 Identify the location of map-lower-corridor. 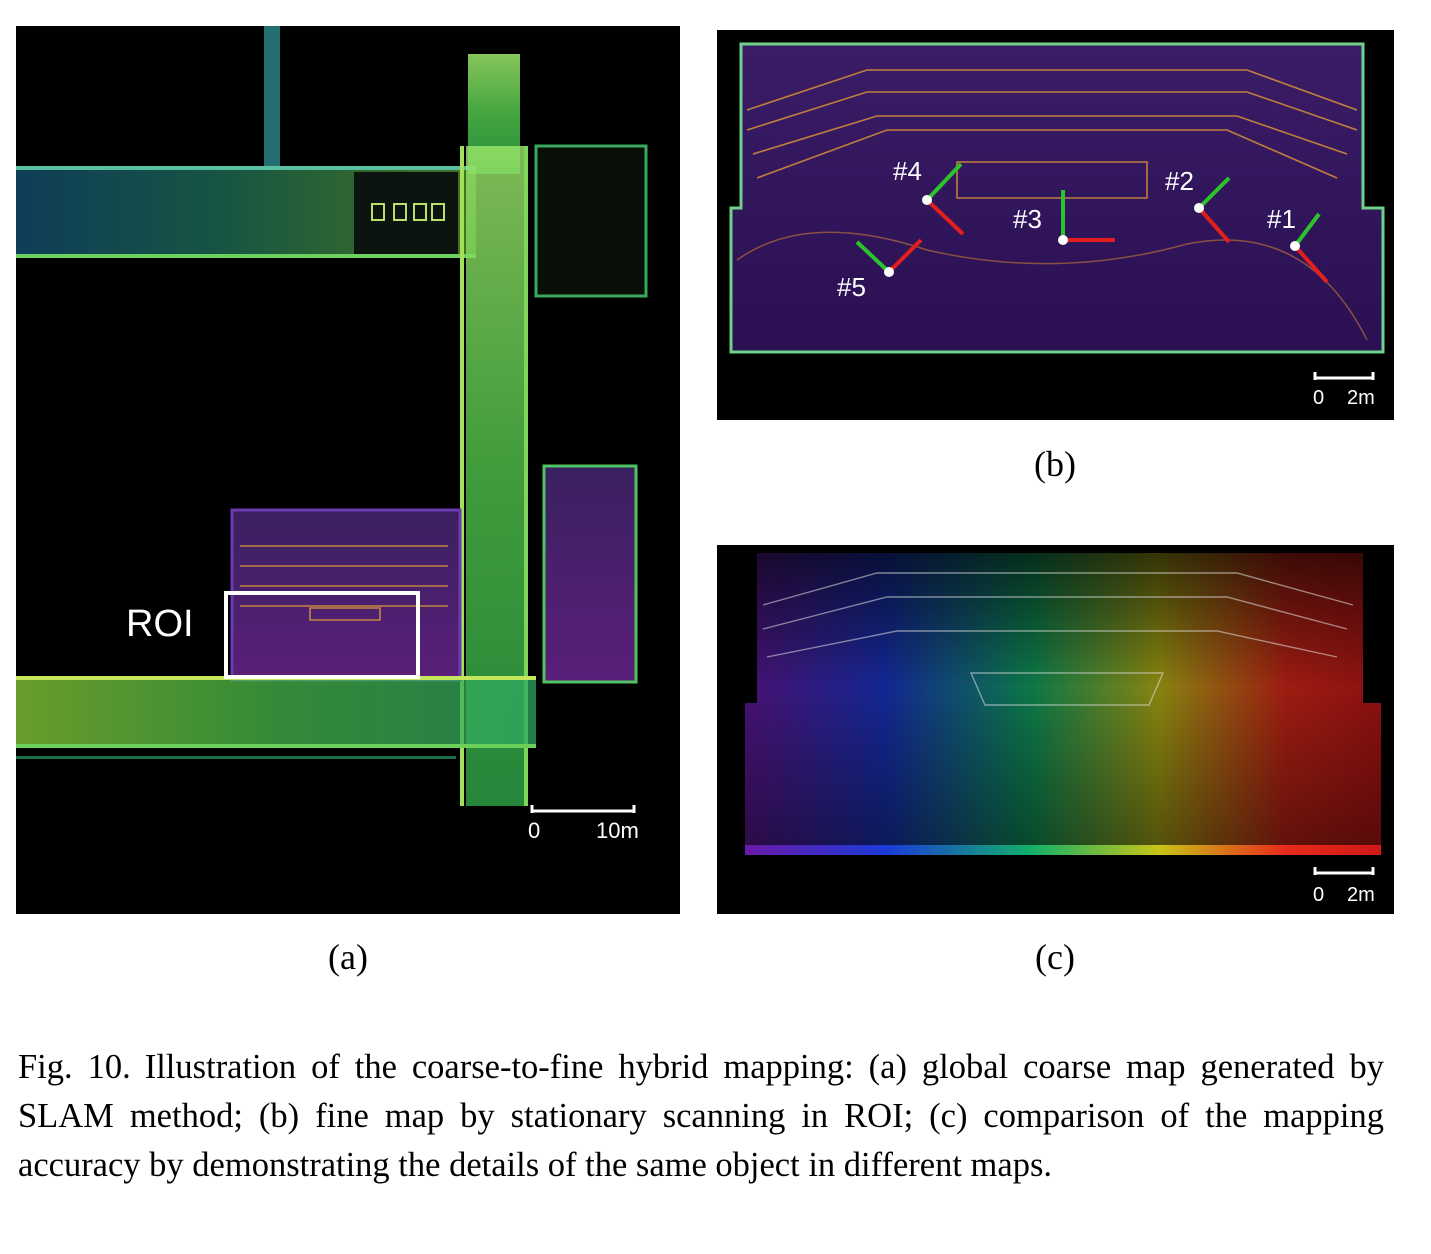
(276, 712).